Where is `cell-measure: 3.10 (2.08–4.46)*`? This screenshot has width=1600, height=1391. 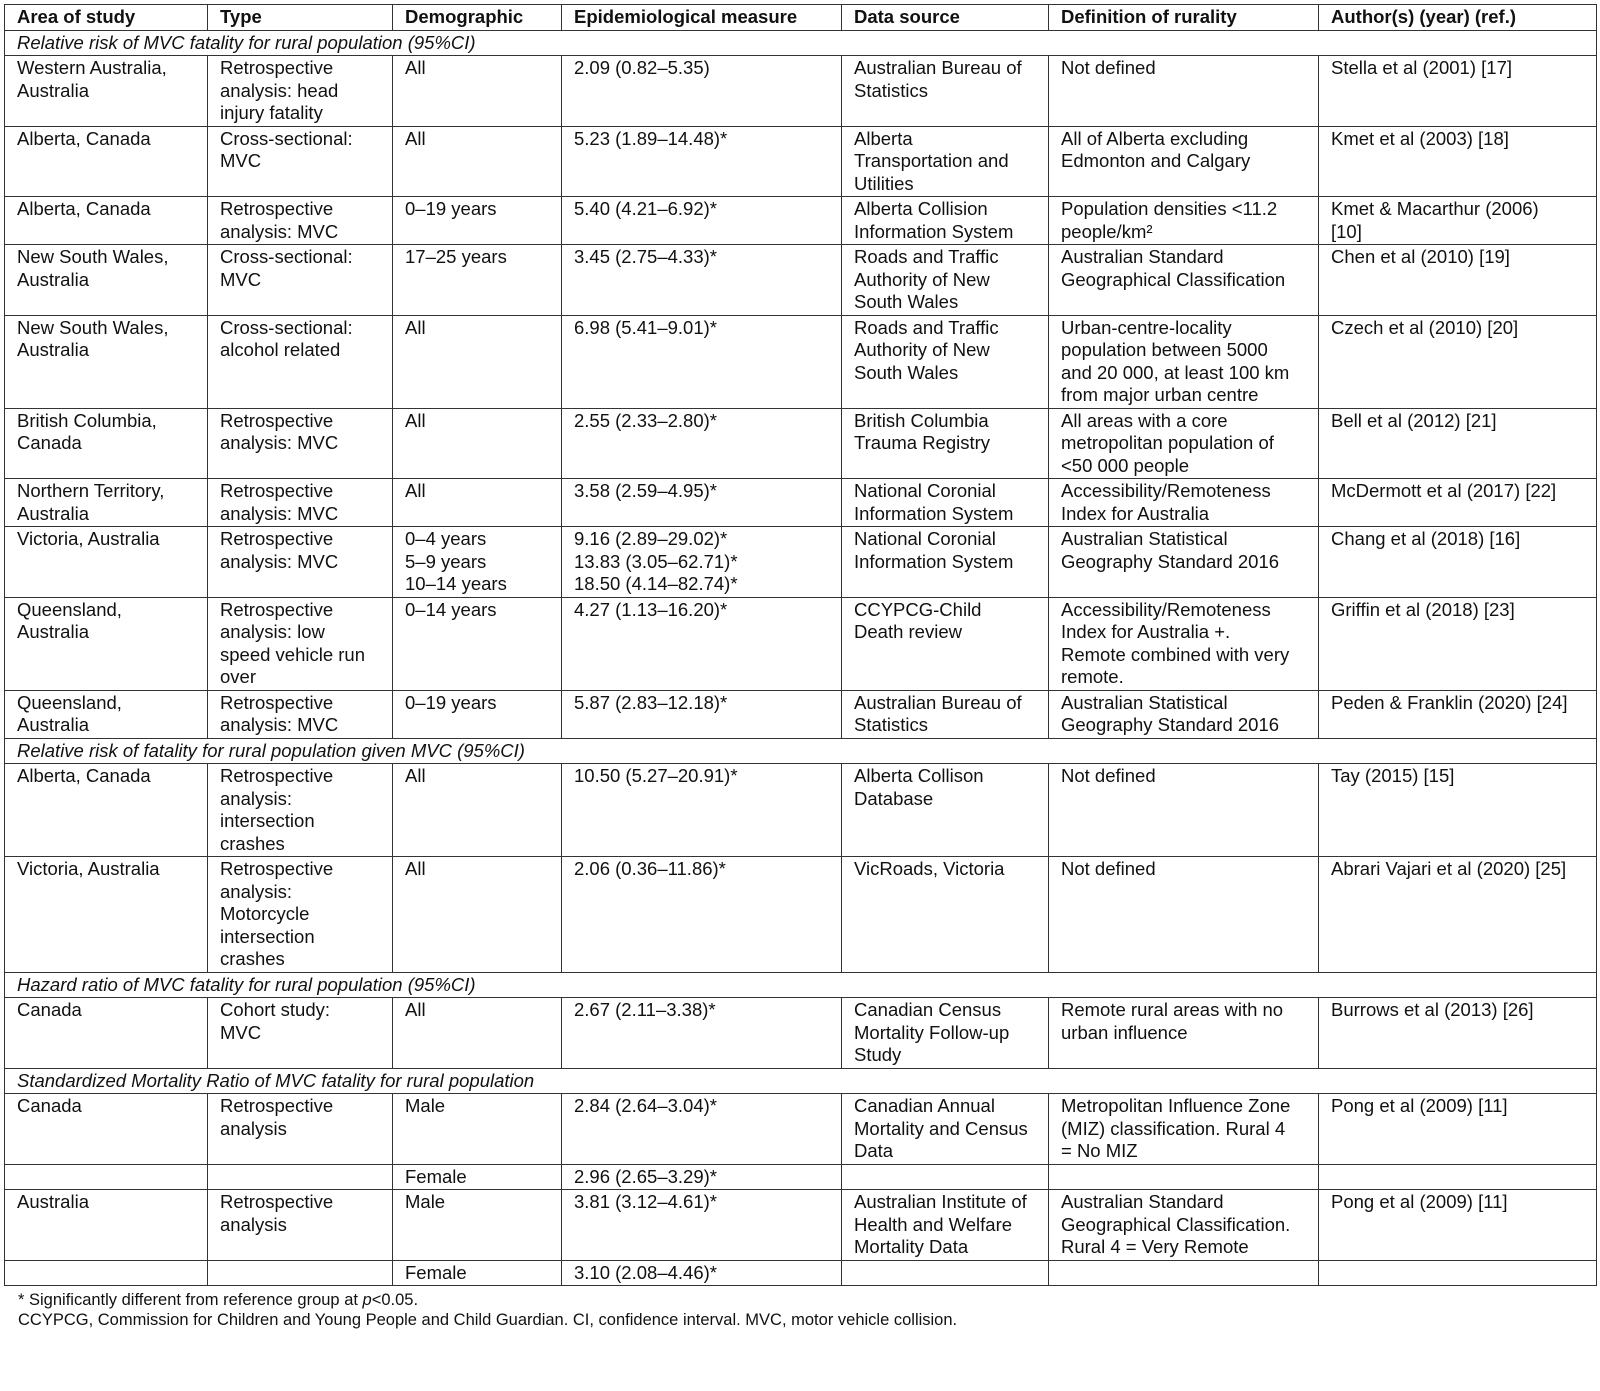 cell-measure: 3.10 (2.08–4.46)* is located at coordinates (701, 1272).